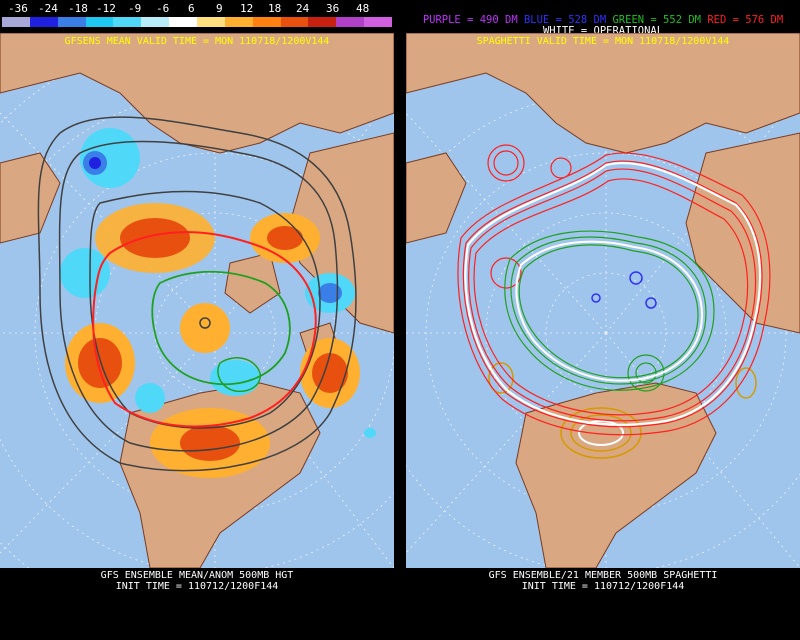 The image size is (800, 640). I want to click on header-green: GREEN = 552 DM, so click(656, 20).